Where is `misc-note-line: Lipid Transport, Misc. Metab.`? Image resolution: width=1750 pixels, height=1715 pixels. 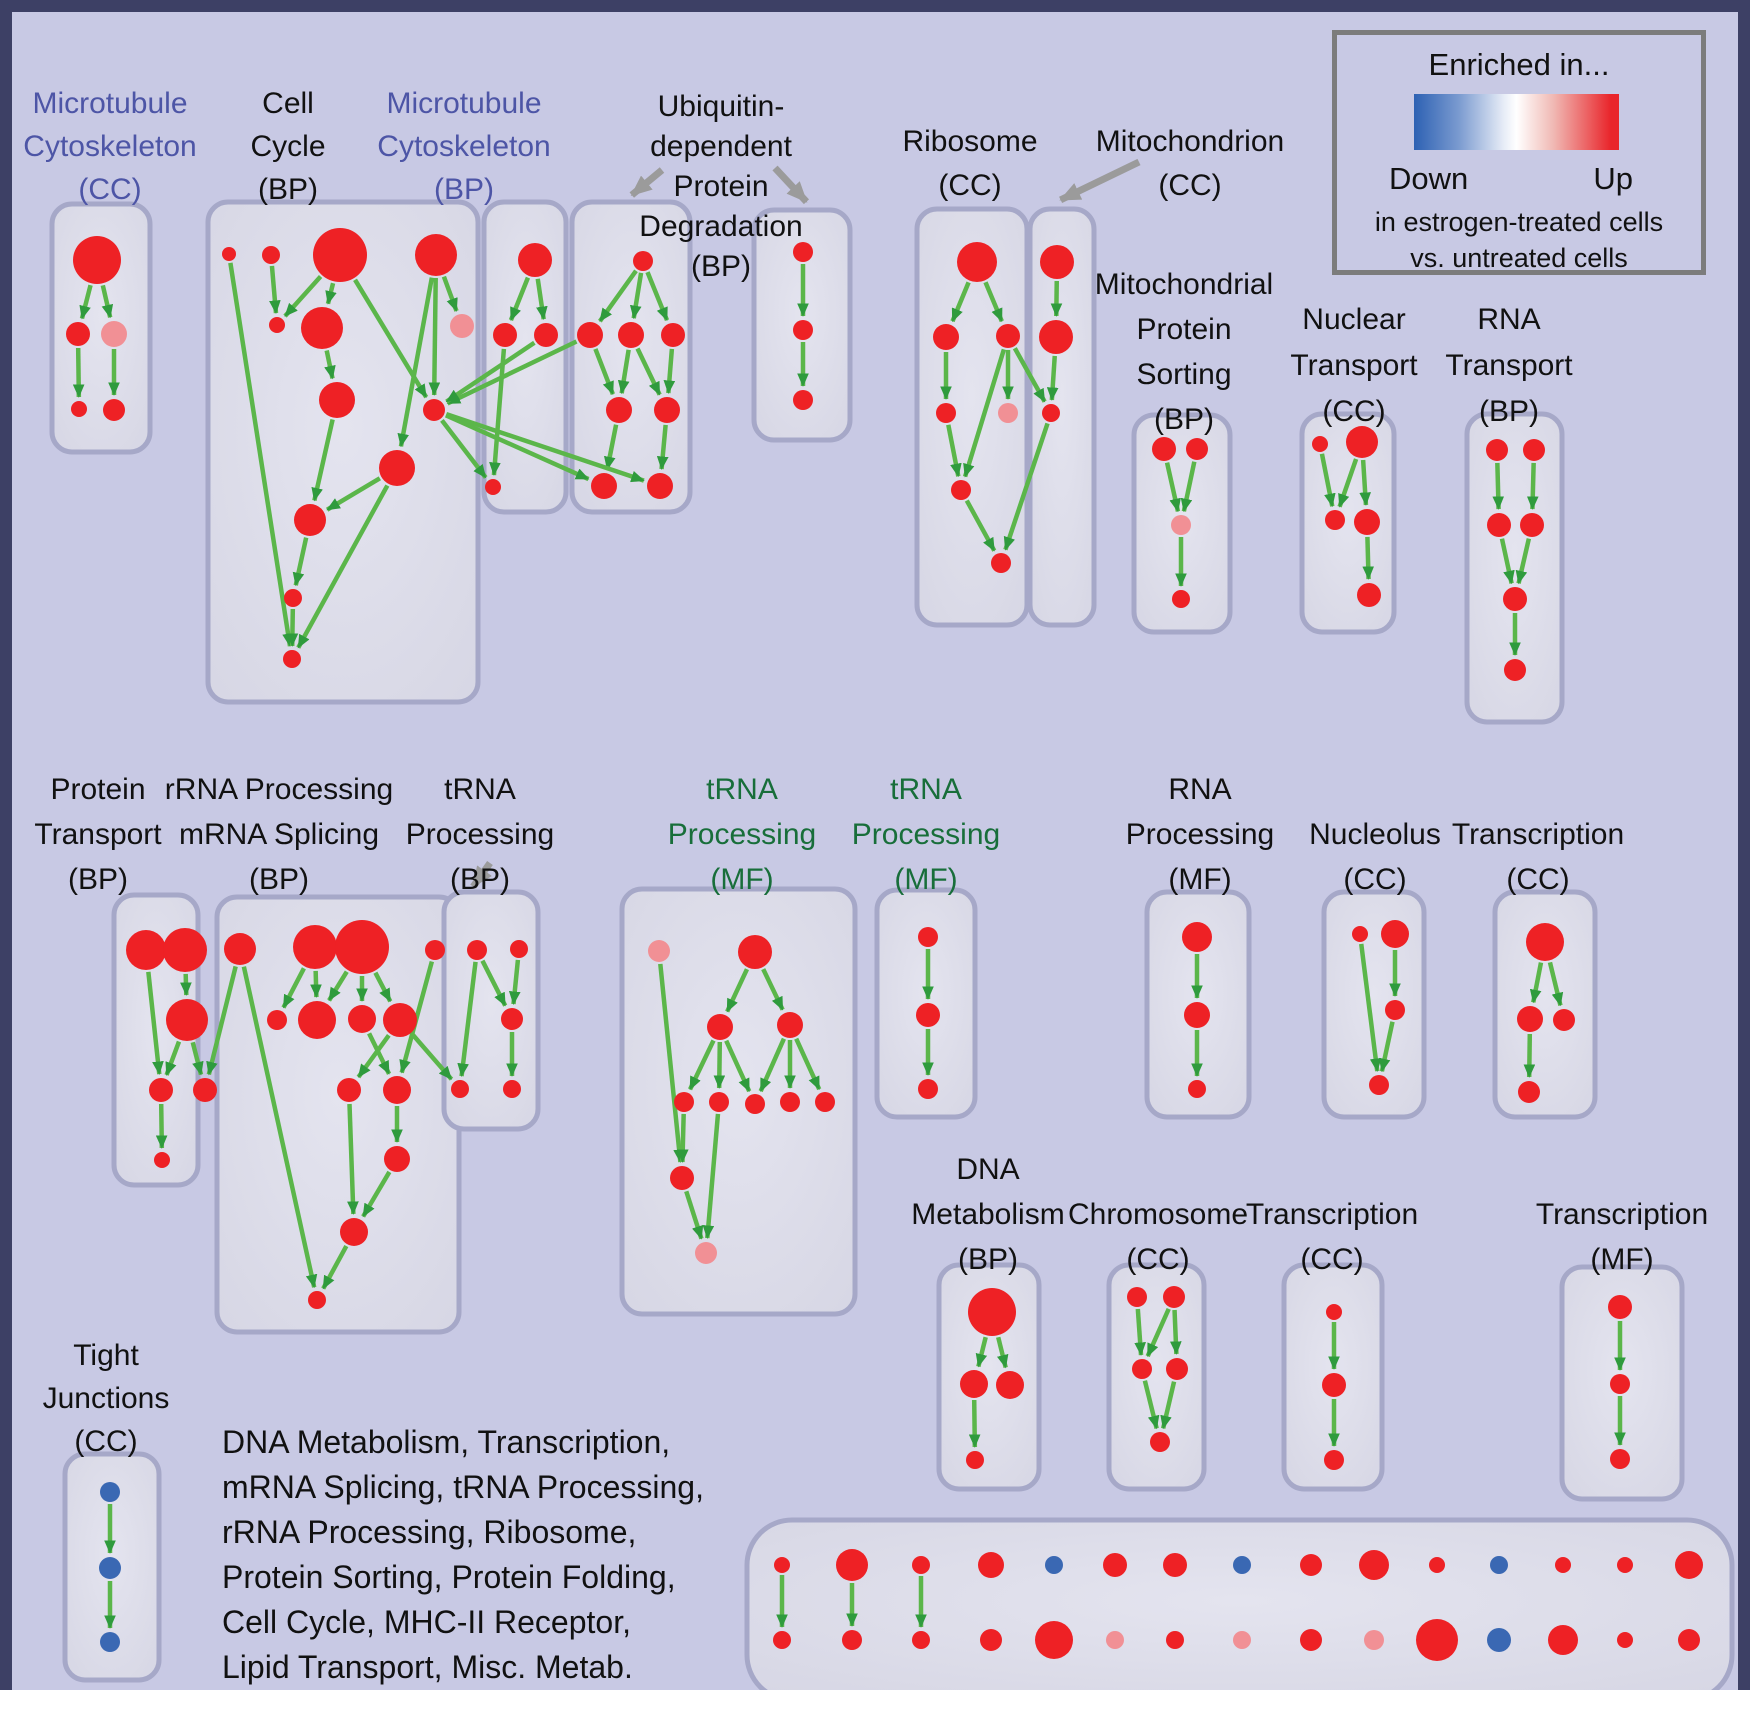 misc-note-line: Lipid Transport, Misc. Metab. is located at coordinates (427, 1667).